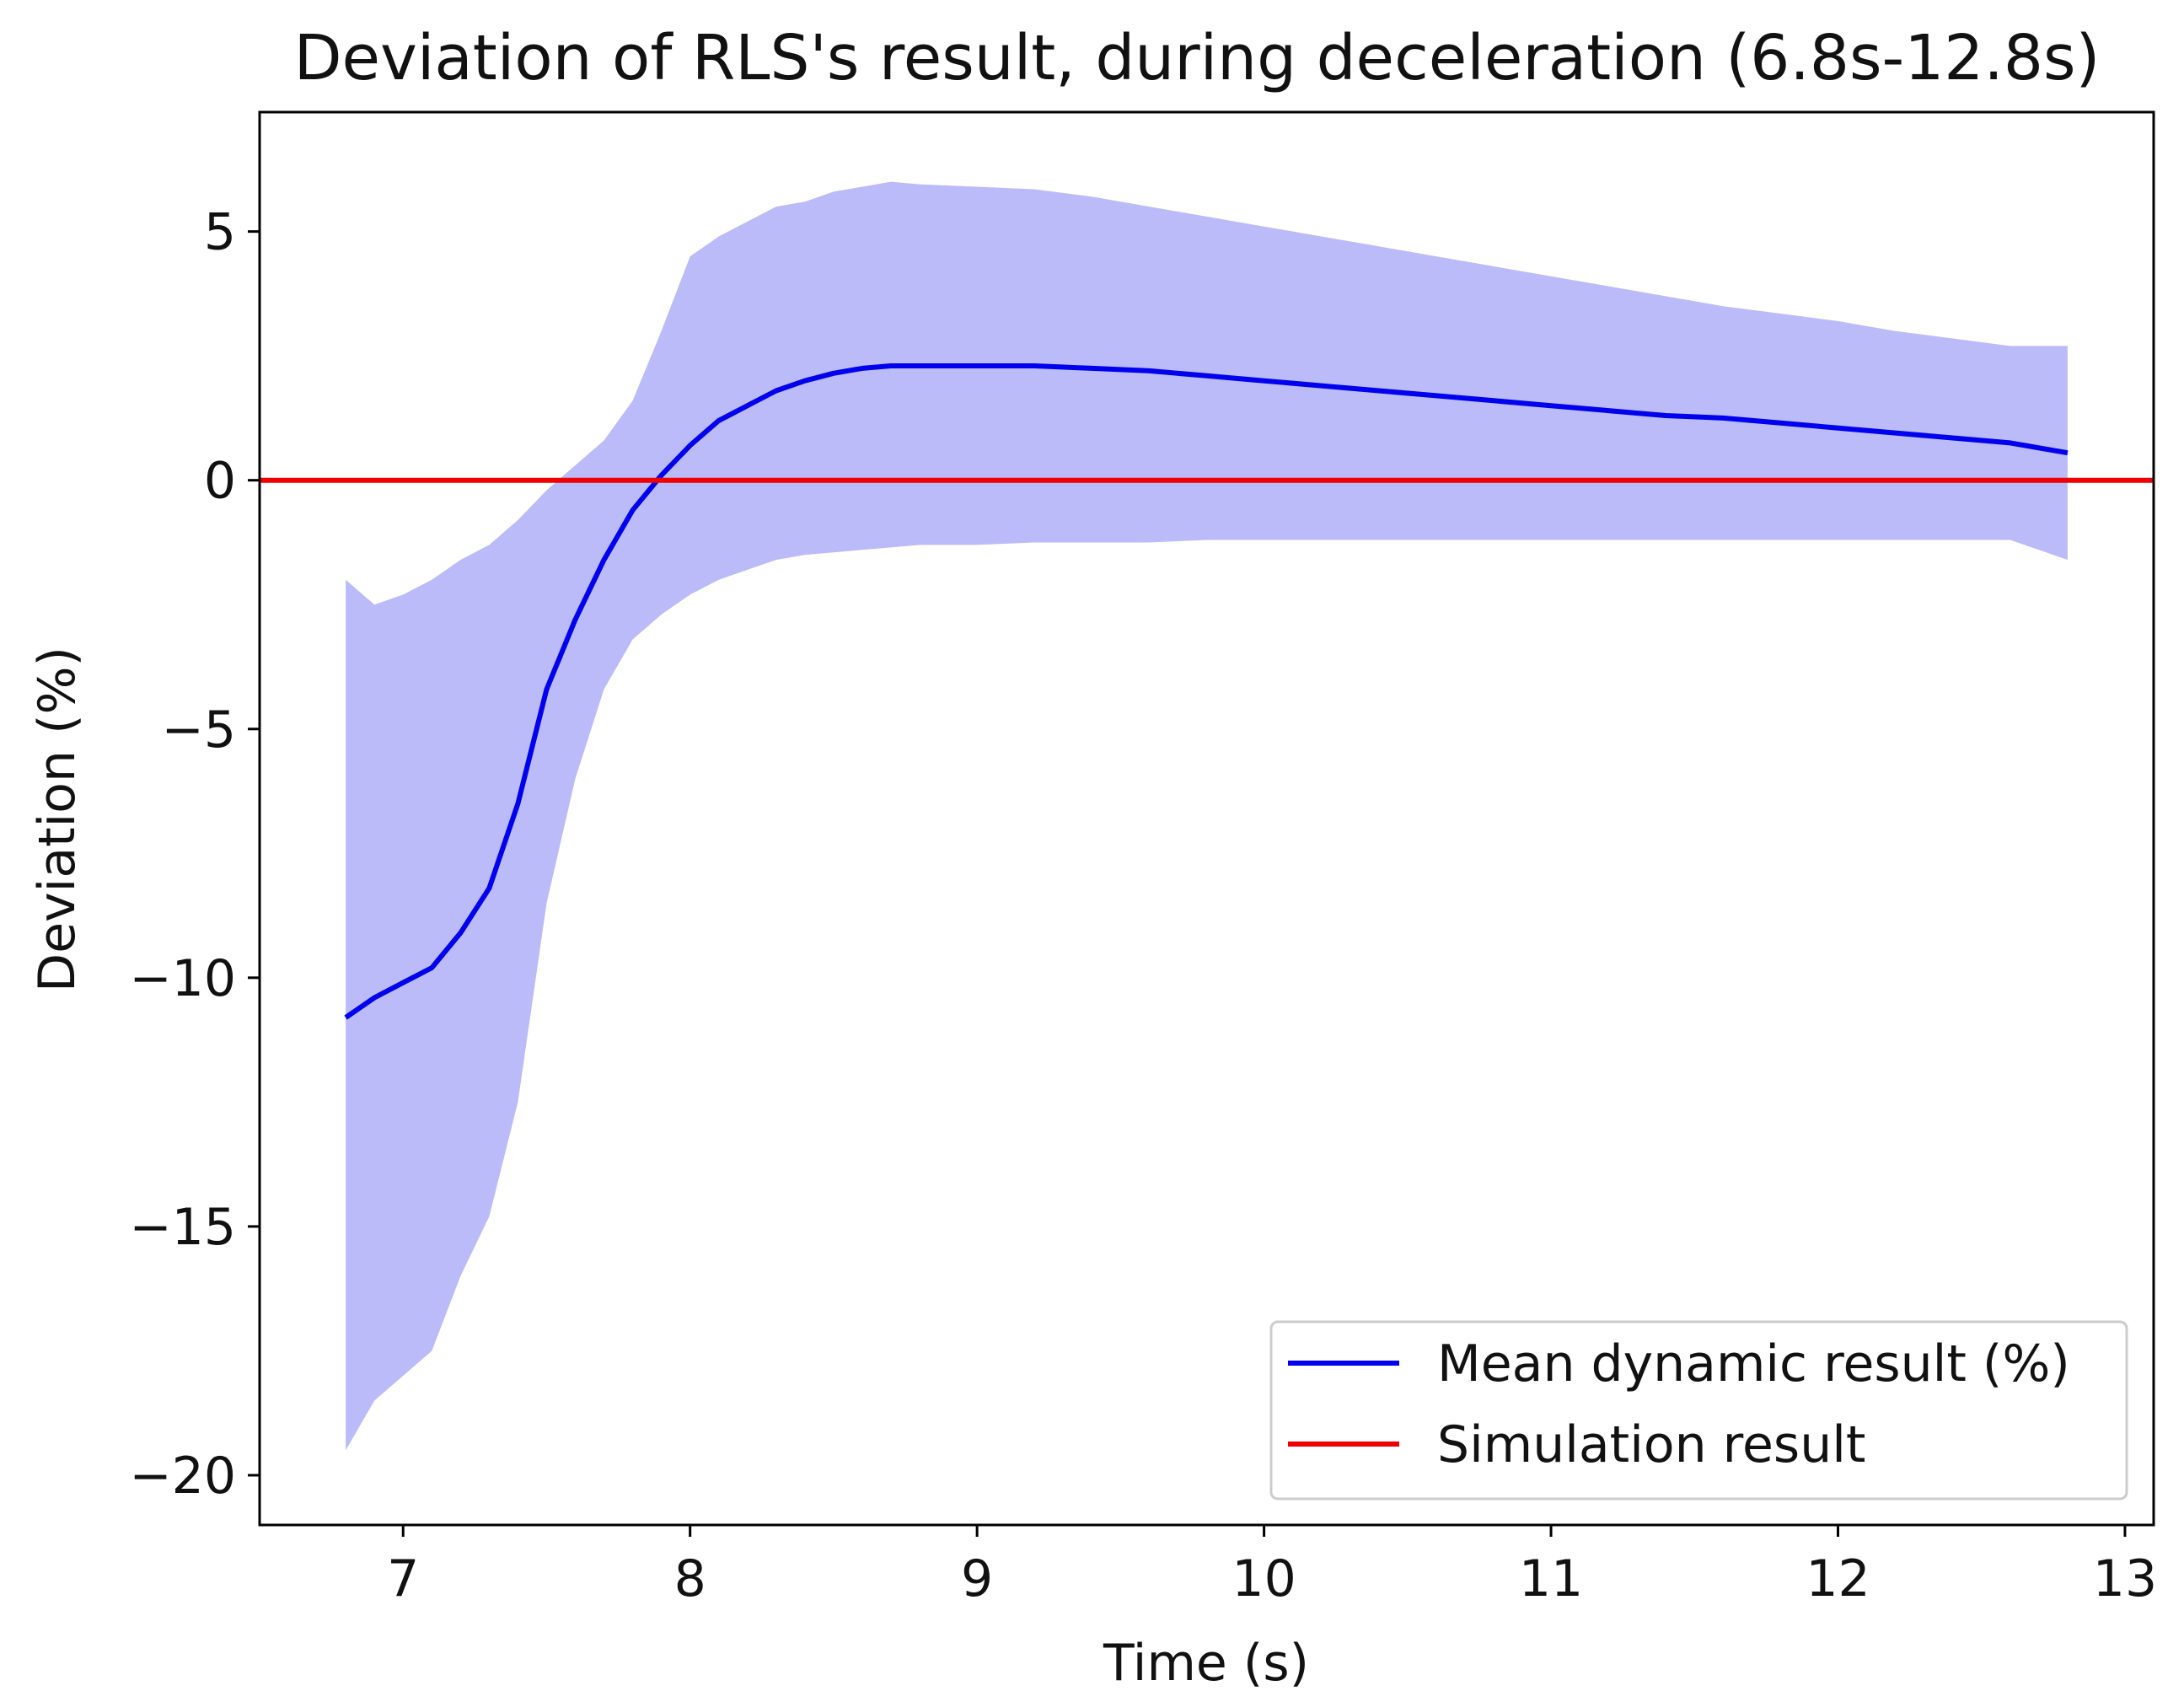 The image size is (2184, 1702). I want to click on x-tick-label: 10, so click(1264, 1578).